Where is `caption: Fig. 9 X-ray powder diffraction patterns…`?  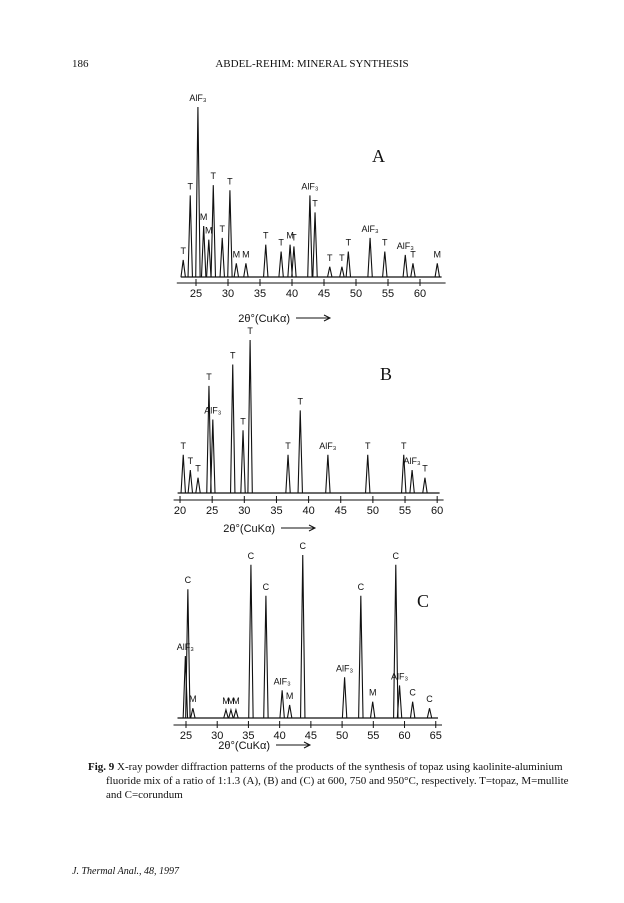 caption: Fig. 9 X-ray powder diffraction patterns… is located at coordinates (332, 781).